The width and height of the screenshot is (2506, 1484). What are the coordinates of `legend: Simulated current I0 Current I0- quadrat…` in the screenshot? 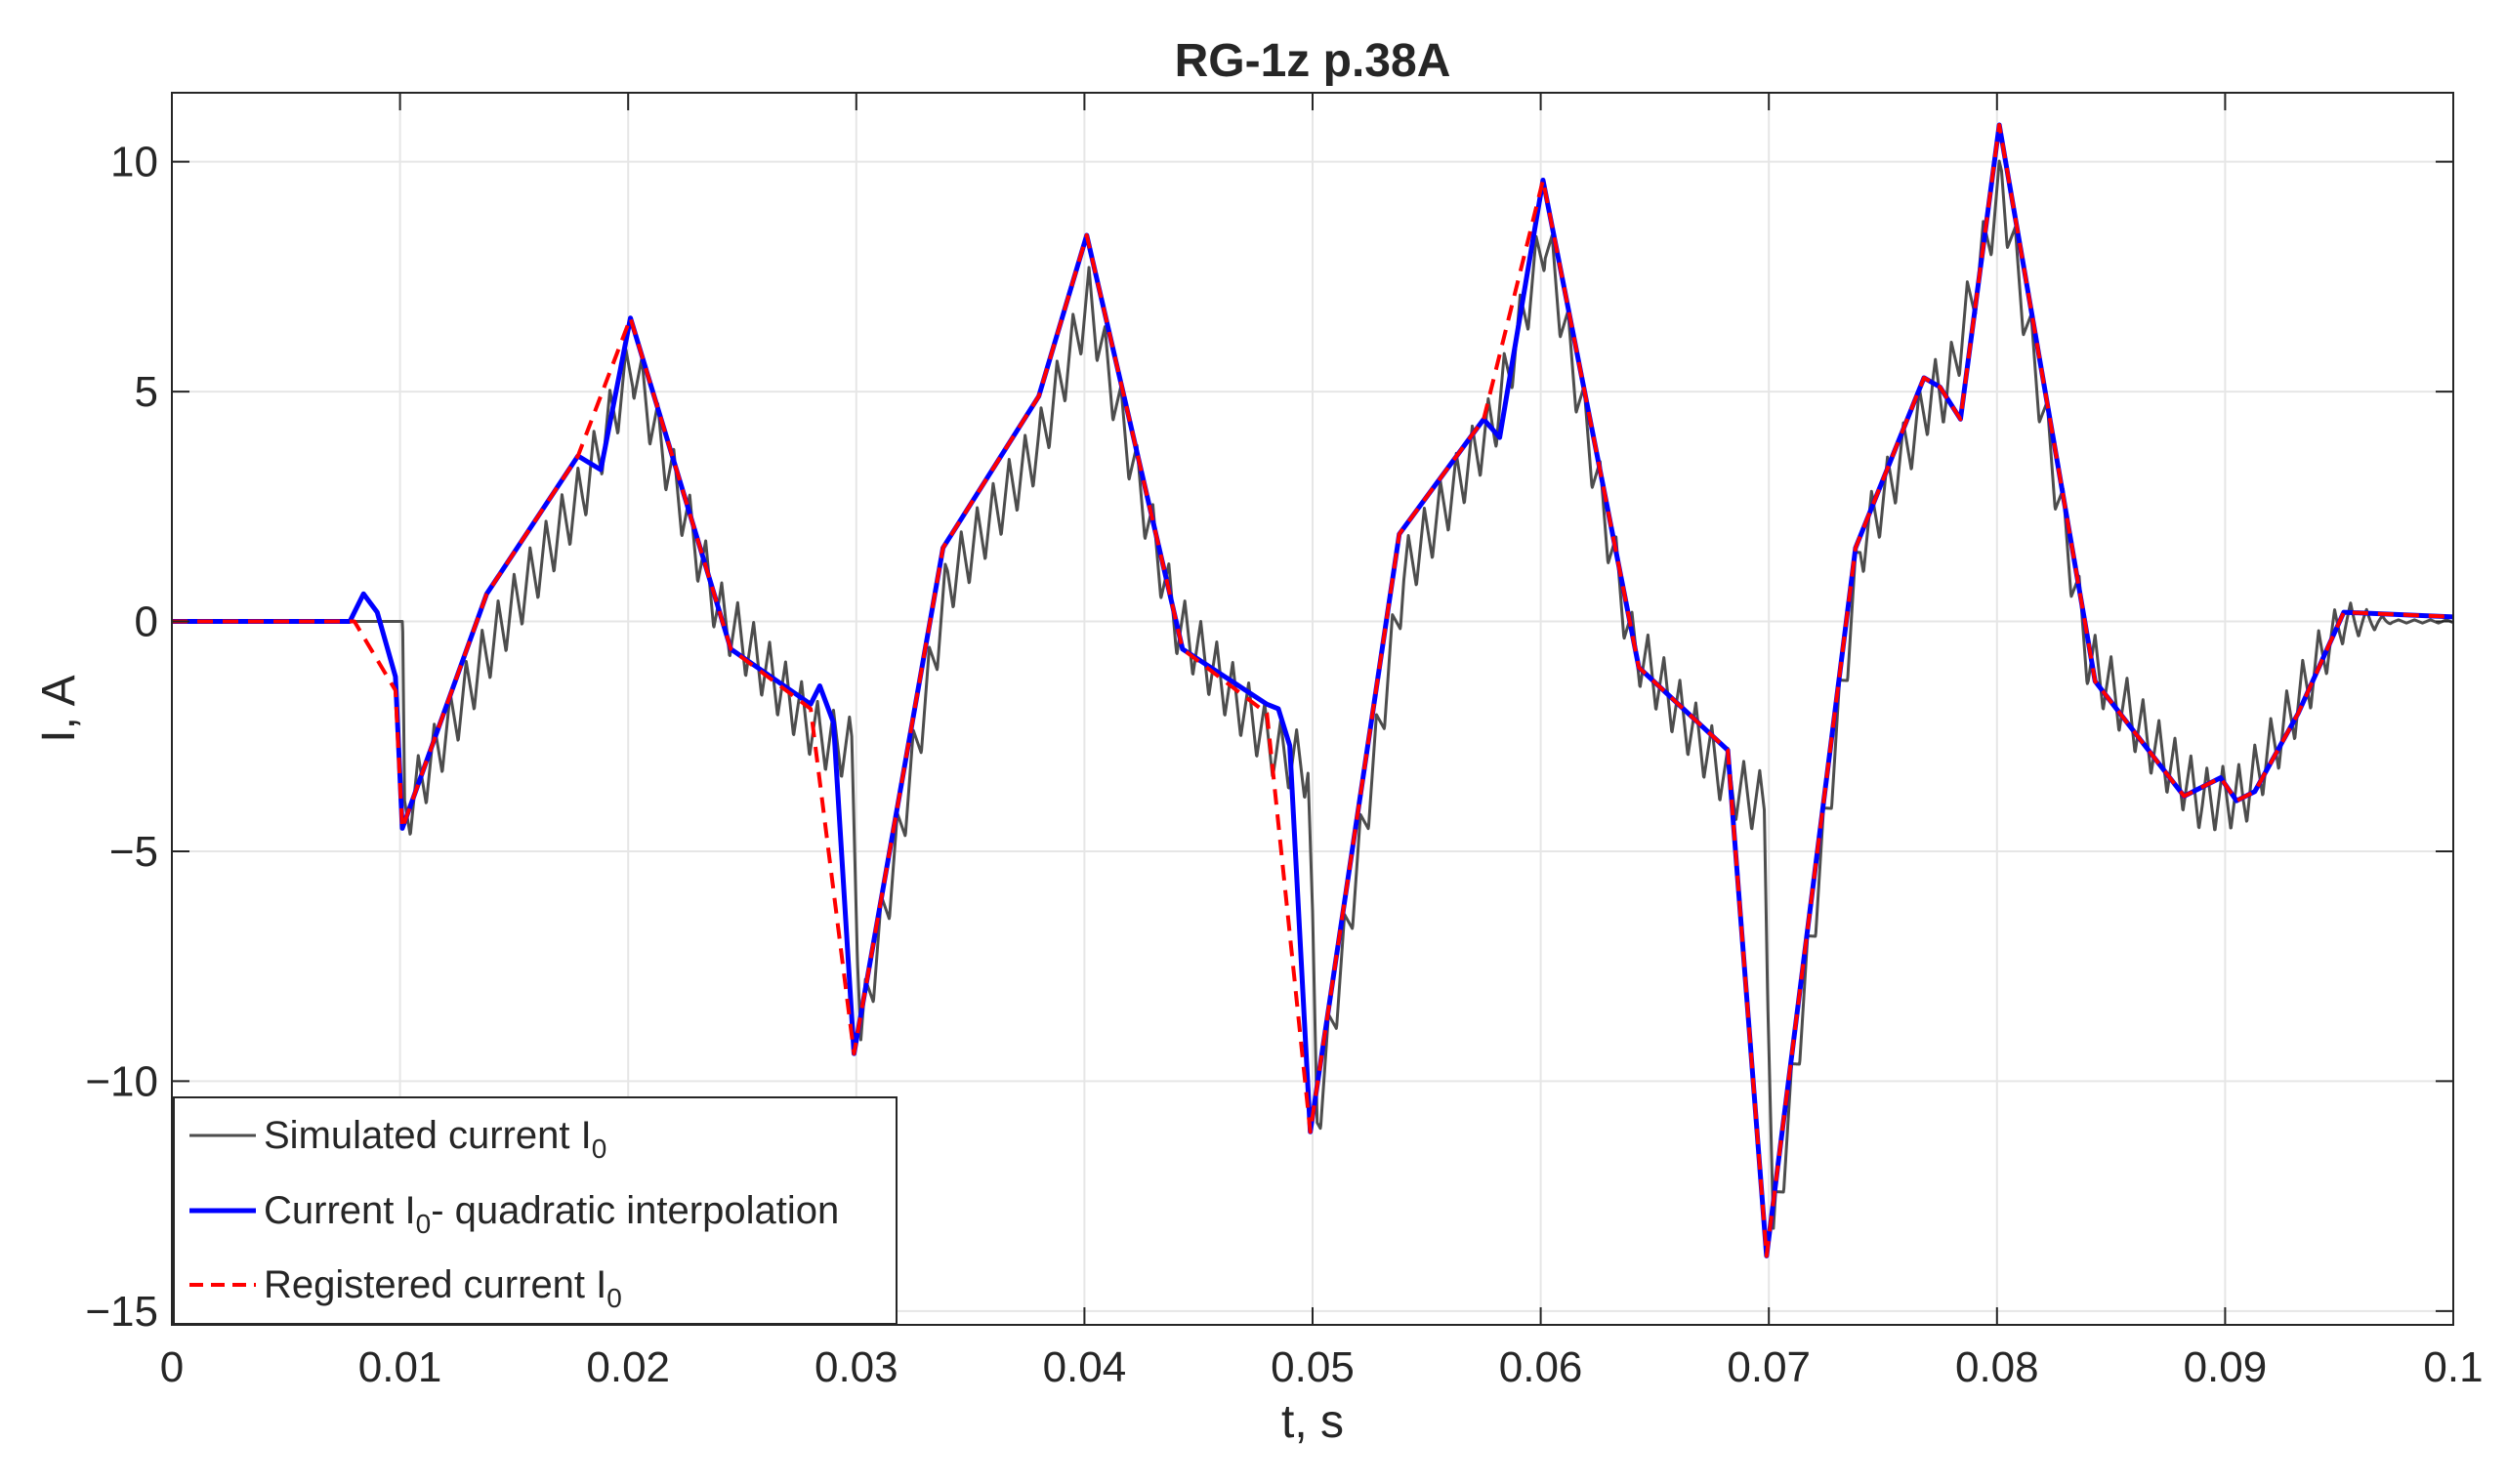 It's located at (535, 1211).